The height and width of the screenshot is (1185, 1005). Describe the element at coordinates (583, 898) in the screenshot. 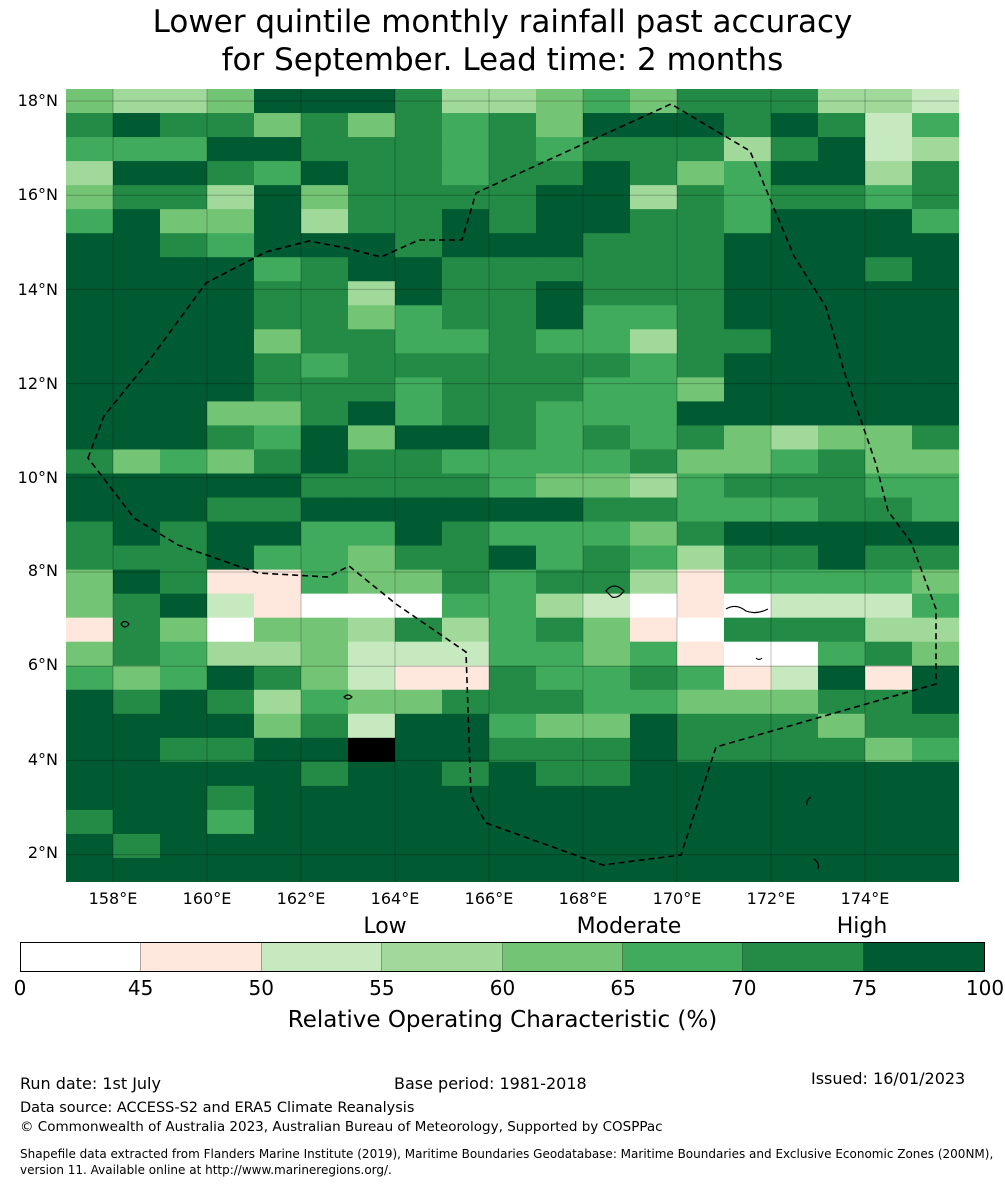

I see `lon-label-168e: 168°E` at that location.